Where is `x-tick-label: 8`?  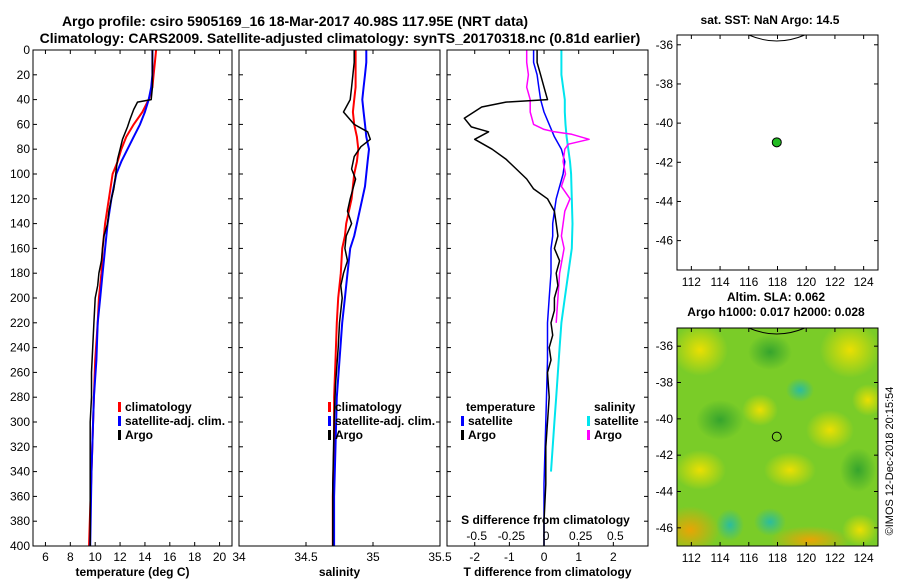 x-tick-label: 8 is located at coordinates (70, 557).